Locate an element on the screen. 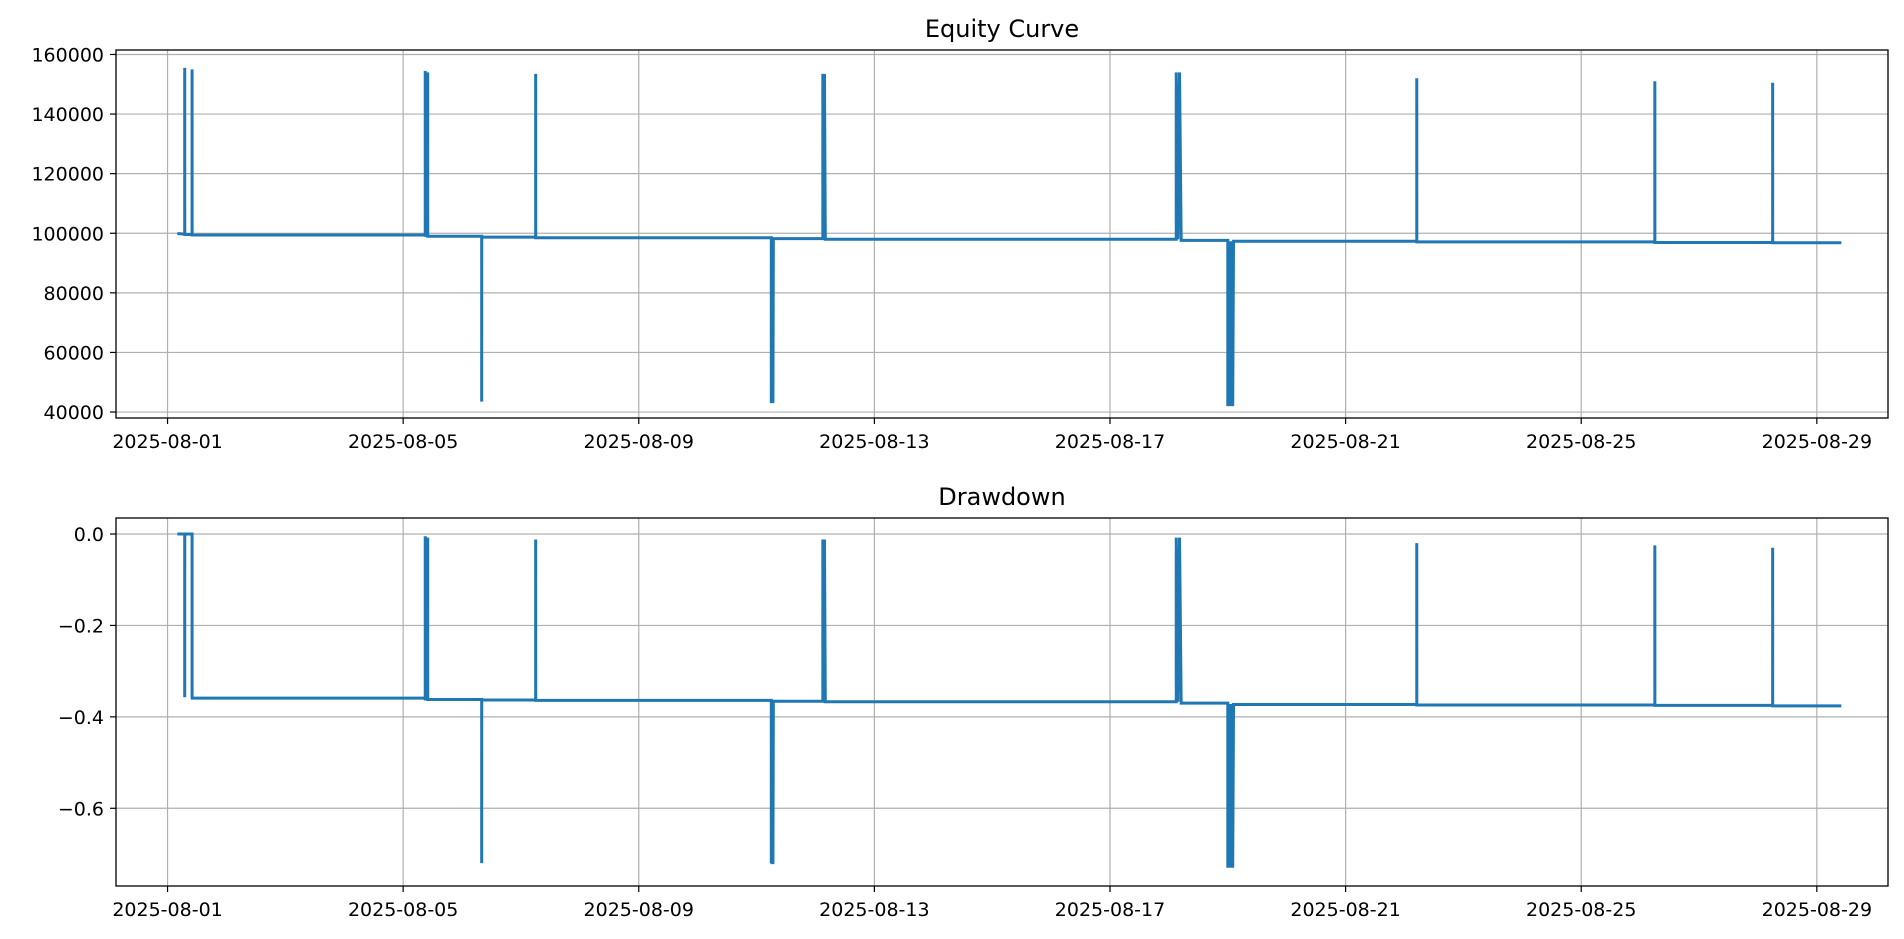 The image size is (1904, 939). equity-x-tick-label: 2025-08-25 is located at coordinates (1581, 442).